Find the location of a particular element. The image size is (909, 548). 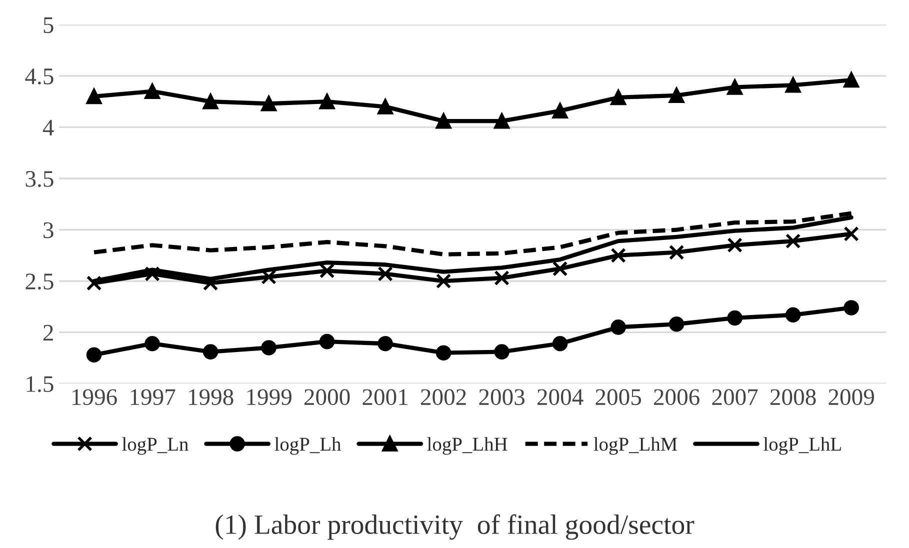

legend-label: logP_Ln is located at coordinates (155, 446).